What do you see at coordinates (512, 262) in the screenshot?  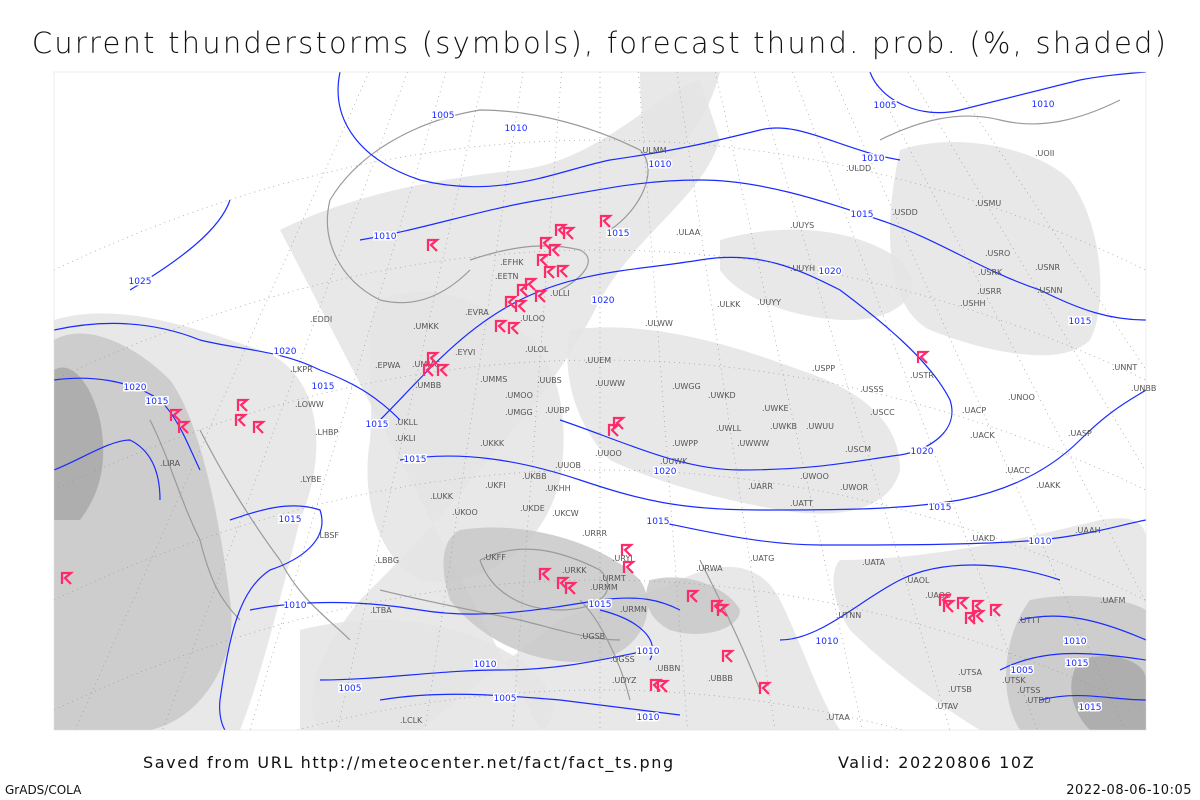 I see `station-label: .EFHK` at bounding box center [512, 262].